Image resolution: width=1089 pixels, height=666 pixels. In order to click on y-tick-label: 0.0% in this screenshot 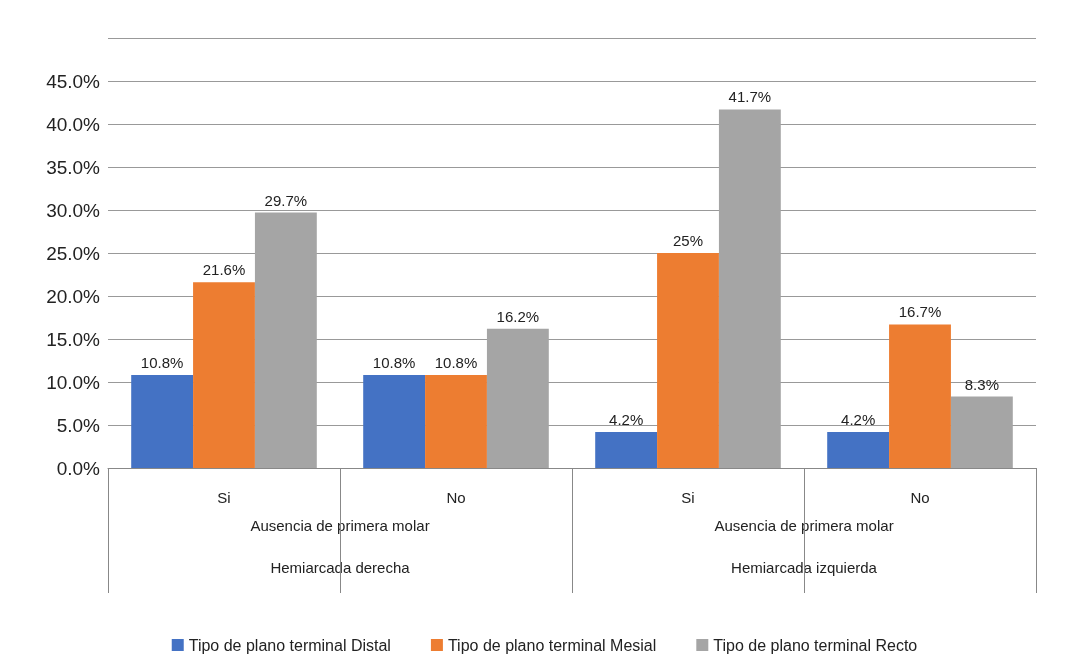, I will do `click(78, 468)`.